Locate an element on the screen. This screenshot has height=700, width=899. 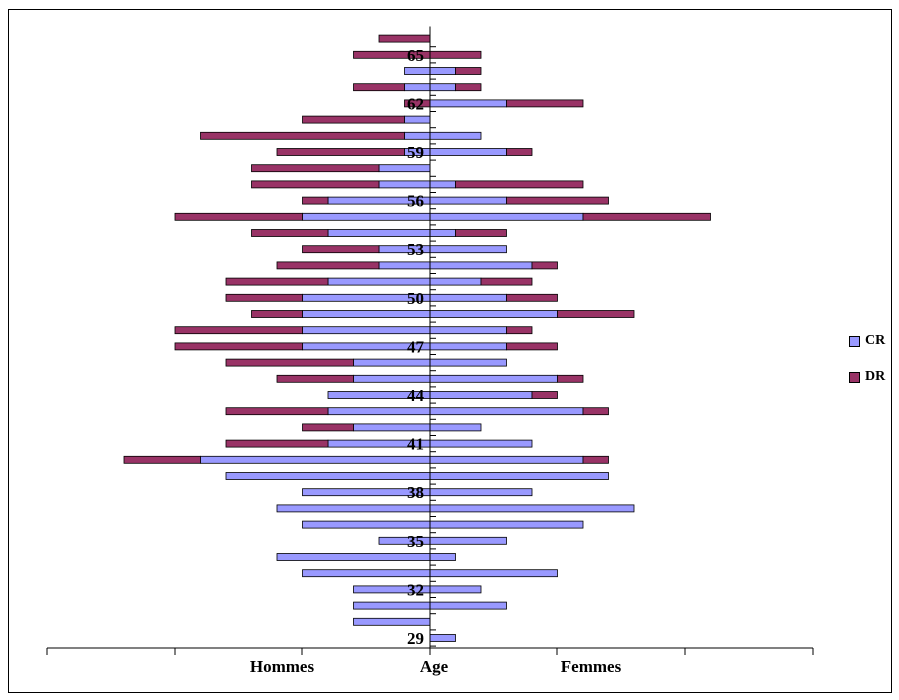
age-label-29: 29 is located at coordinates (415, 638).